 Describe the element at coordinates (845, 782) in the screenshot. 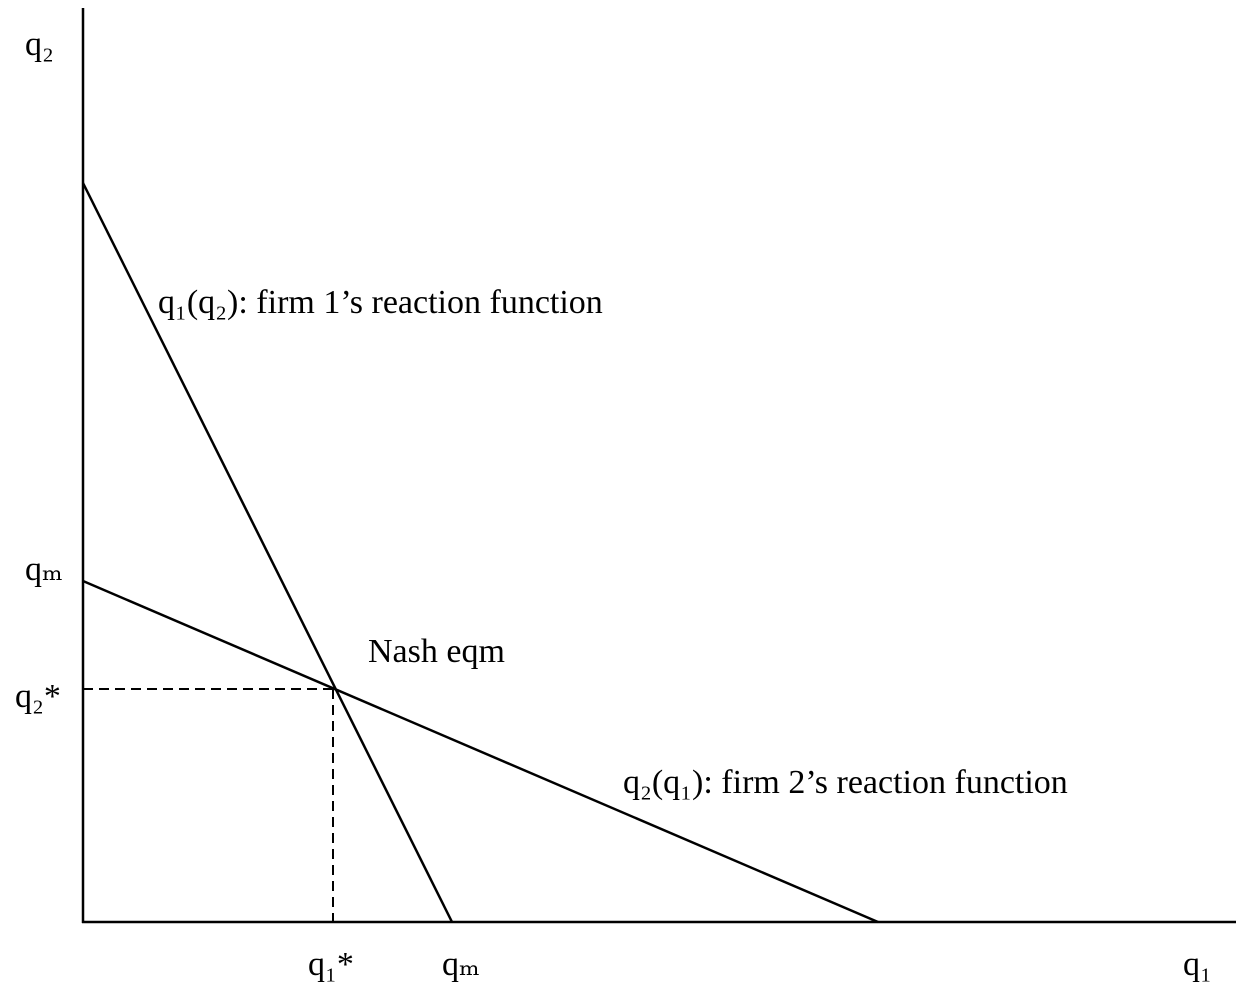

I see `firm2-label: q₂(q₁): firm 2’s reaction function` at that location.